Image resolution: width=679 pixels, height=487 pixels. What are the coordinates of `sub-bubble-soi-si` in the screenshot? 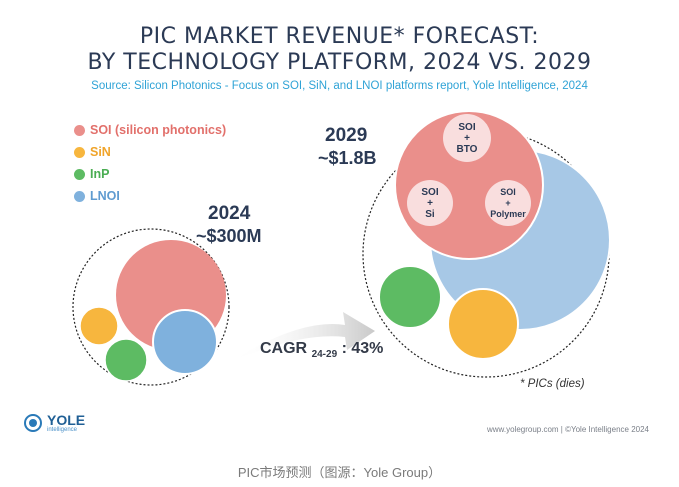 It's located at (430, 203).